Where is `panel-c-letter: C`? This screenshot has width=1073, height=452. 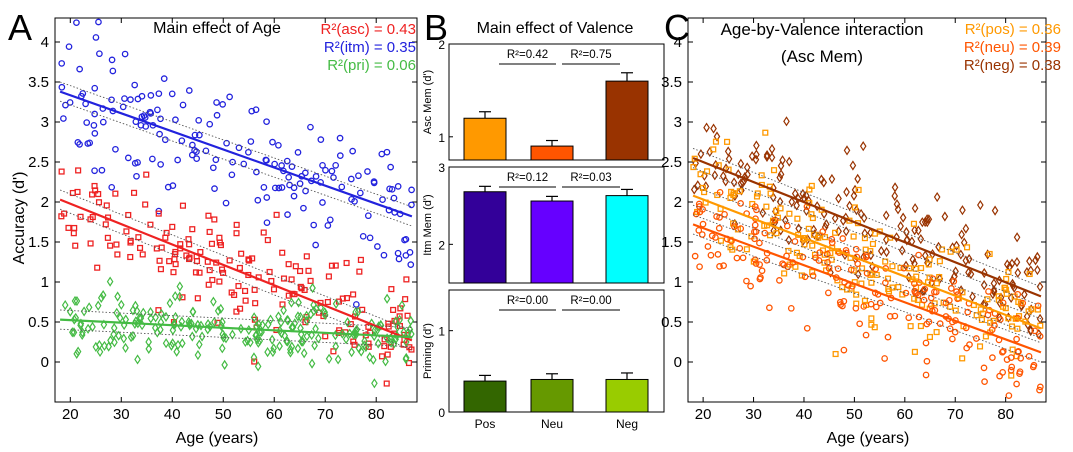
panel-c-letter: C is located at coordinates (677, 27).